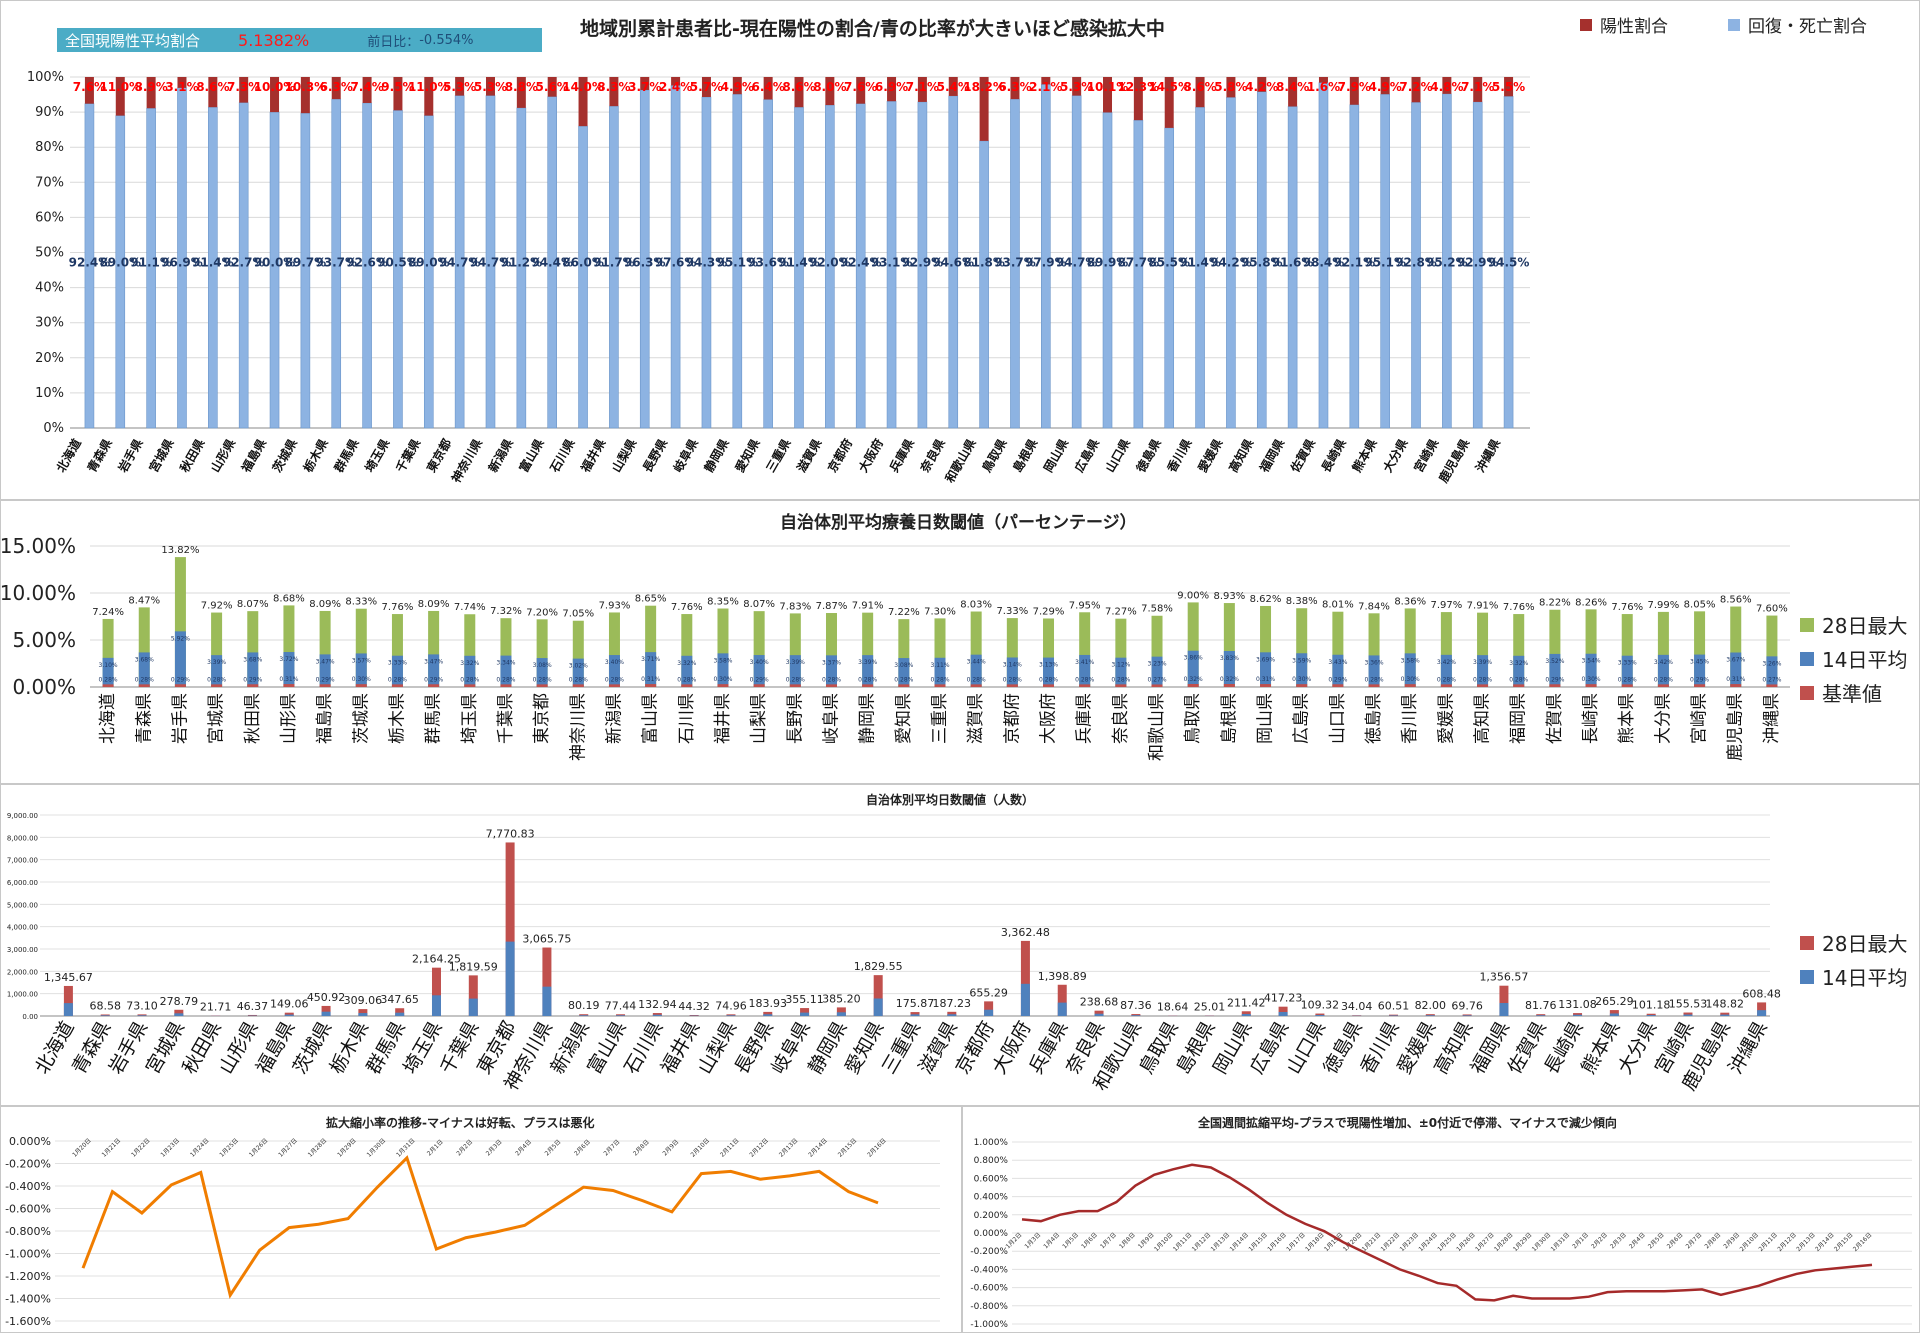 Image resolution: width=1920 pixels, height=1333 pixels. I want to click on c4-ytick-label: -0.800%, so click(28, 1231).